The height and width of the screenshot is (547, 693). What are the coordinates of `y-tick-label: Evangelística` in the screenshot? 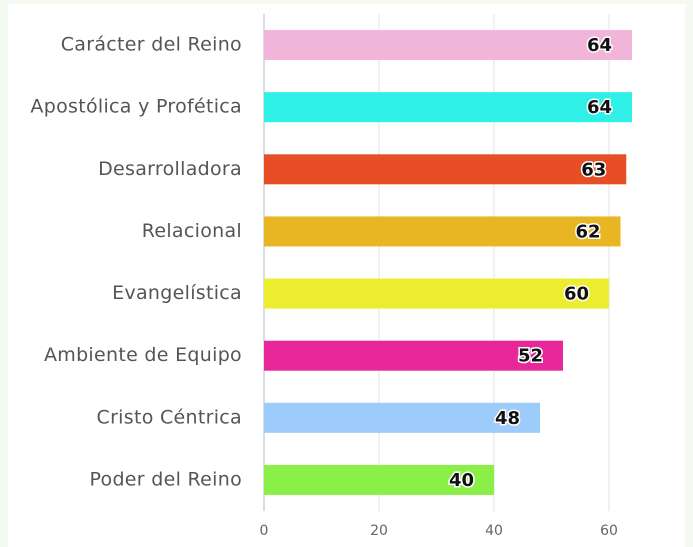 It's located at (177, 293).